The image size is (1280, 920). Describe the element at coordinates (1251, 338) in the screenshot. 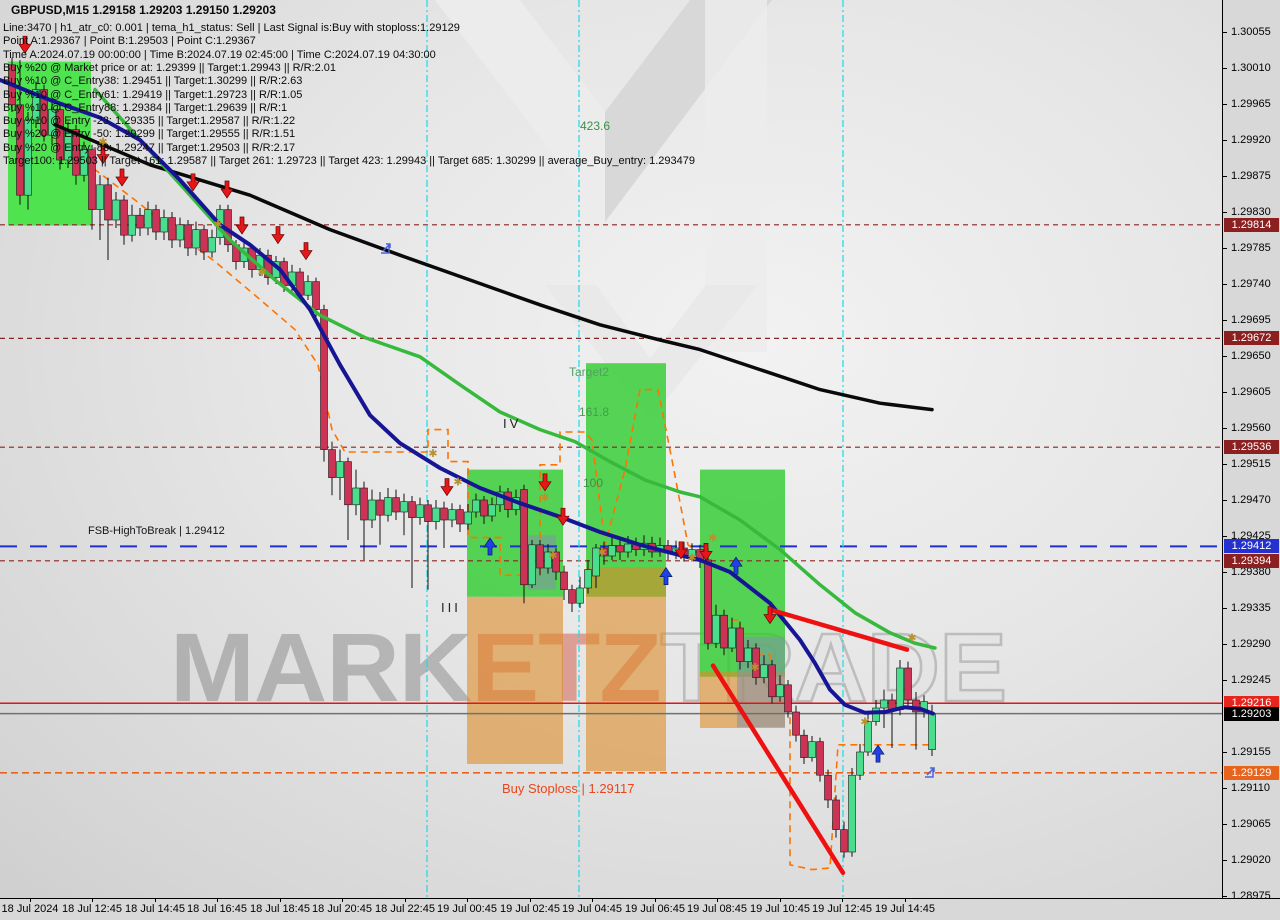

I see `price-level-badge: 1.29672` at that location.